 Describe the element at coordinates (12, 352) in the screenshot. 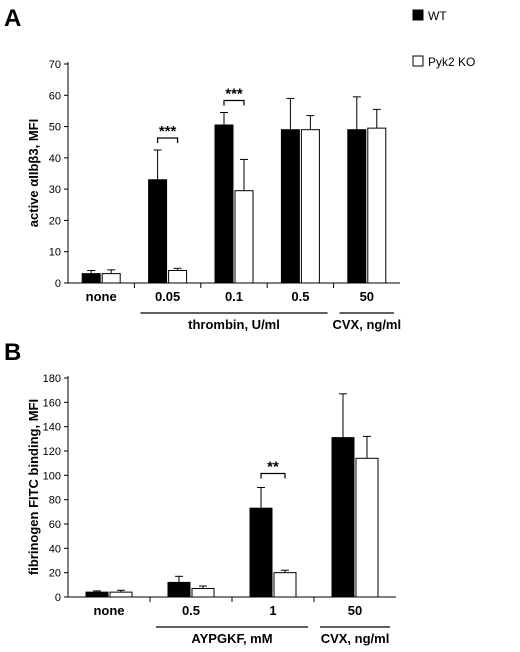

I see `panel-letter-b: B` at that location.